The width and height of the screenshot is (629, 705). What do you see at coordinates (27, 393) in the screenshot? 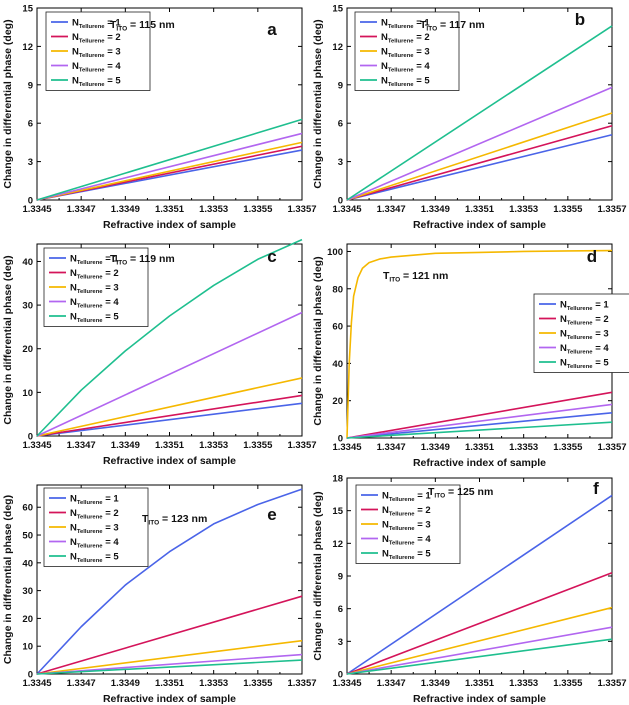
I see `y-tick-label: 10` at bounding box center [27, 393].